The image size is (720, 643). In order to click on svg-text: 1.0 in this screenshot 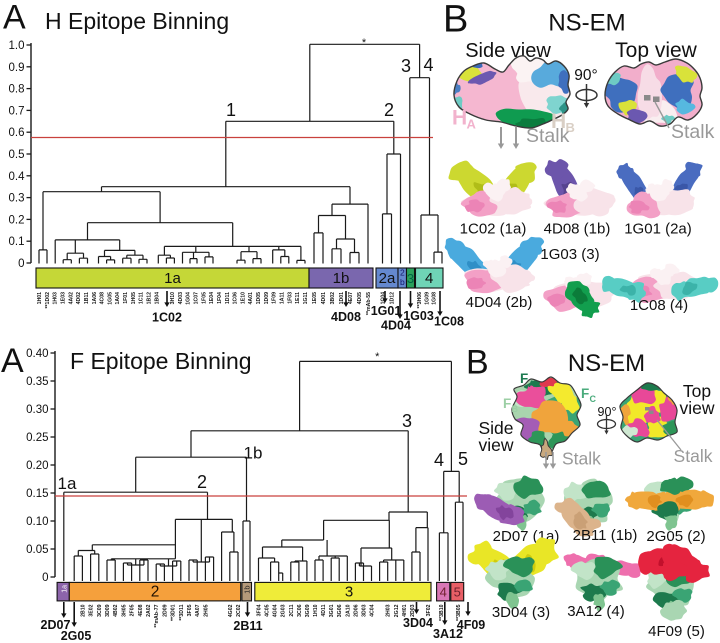, I will do `click(17, 46)`.